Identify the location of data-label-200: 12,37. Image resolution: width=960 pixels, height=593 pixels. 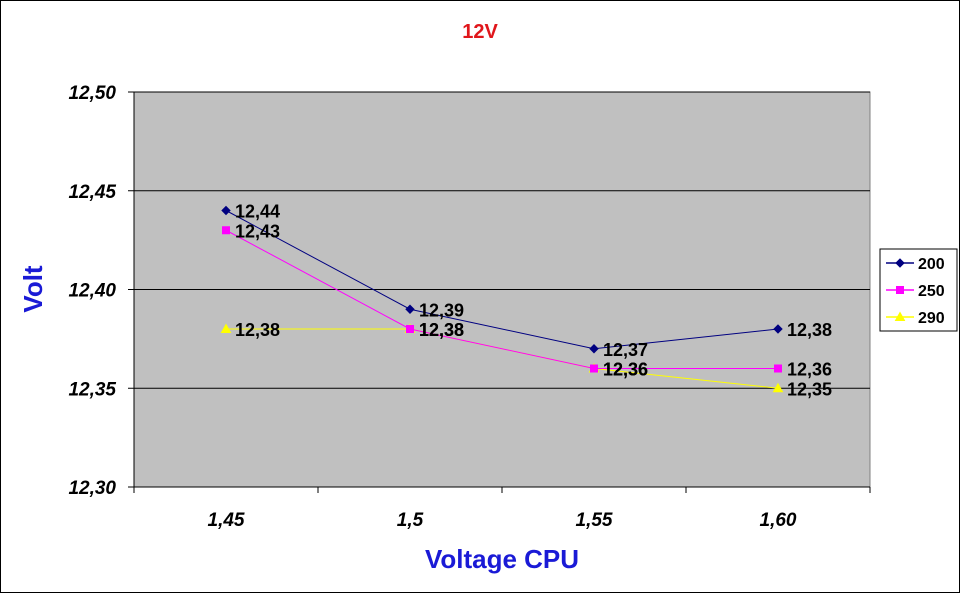
(625, 350).